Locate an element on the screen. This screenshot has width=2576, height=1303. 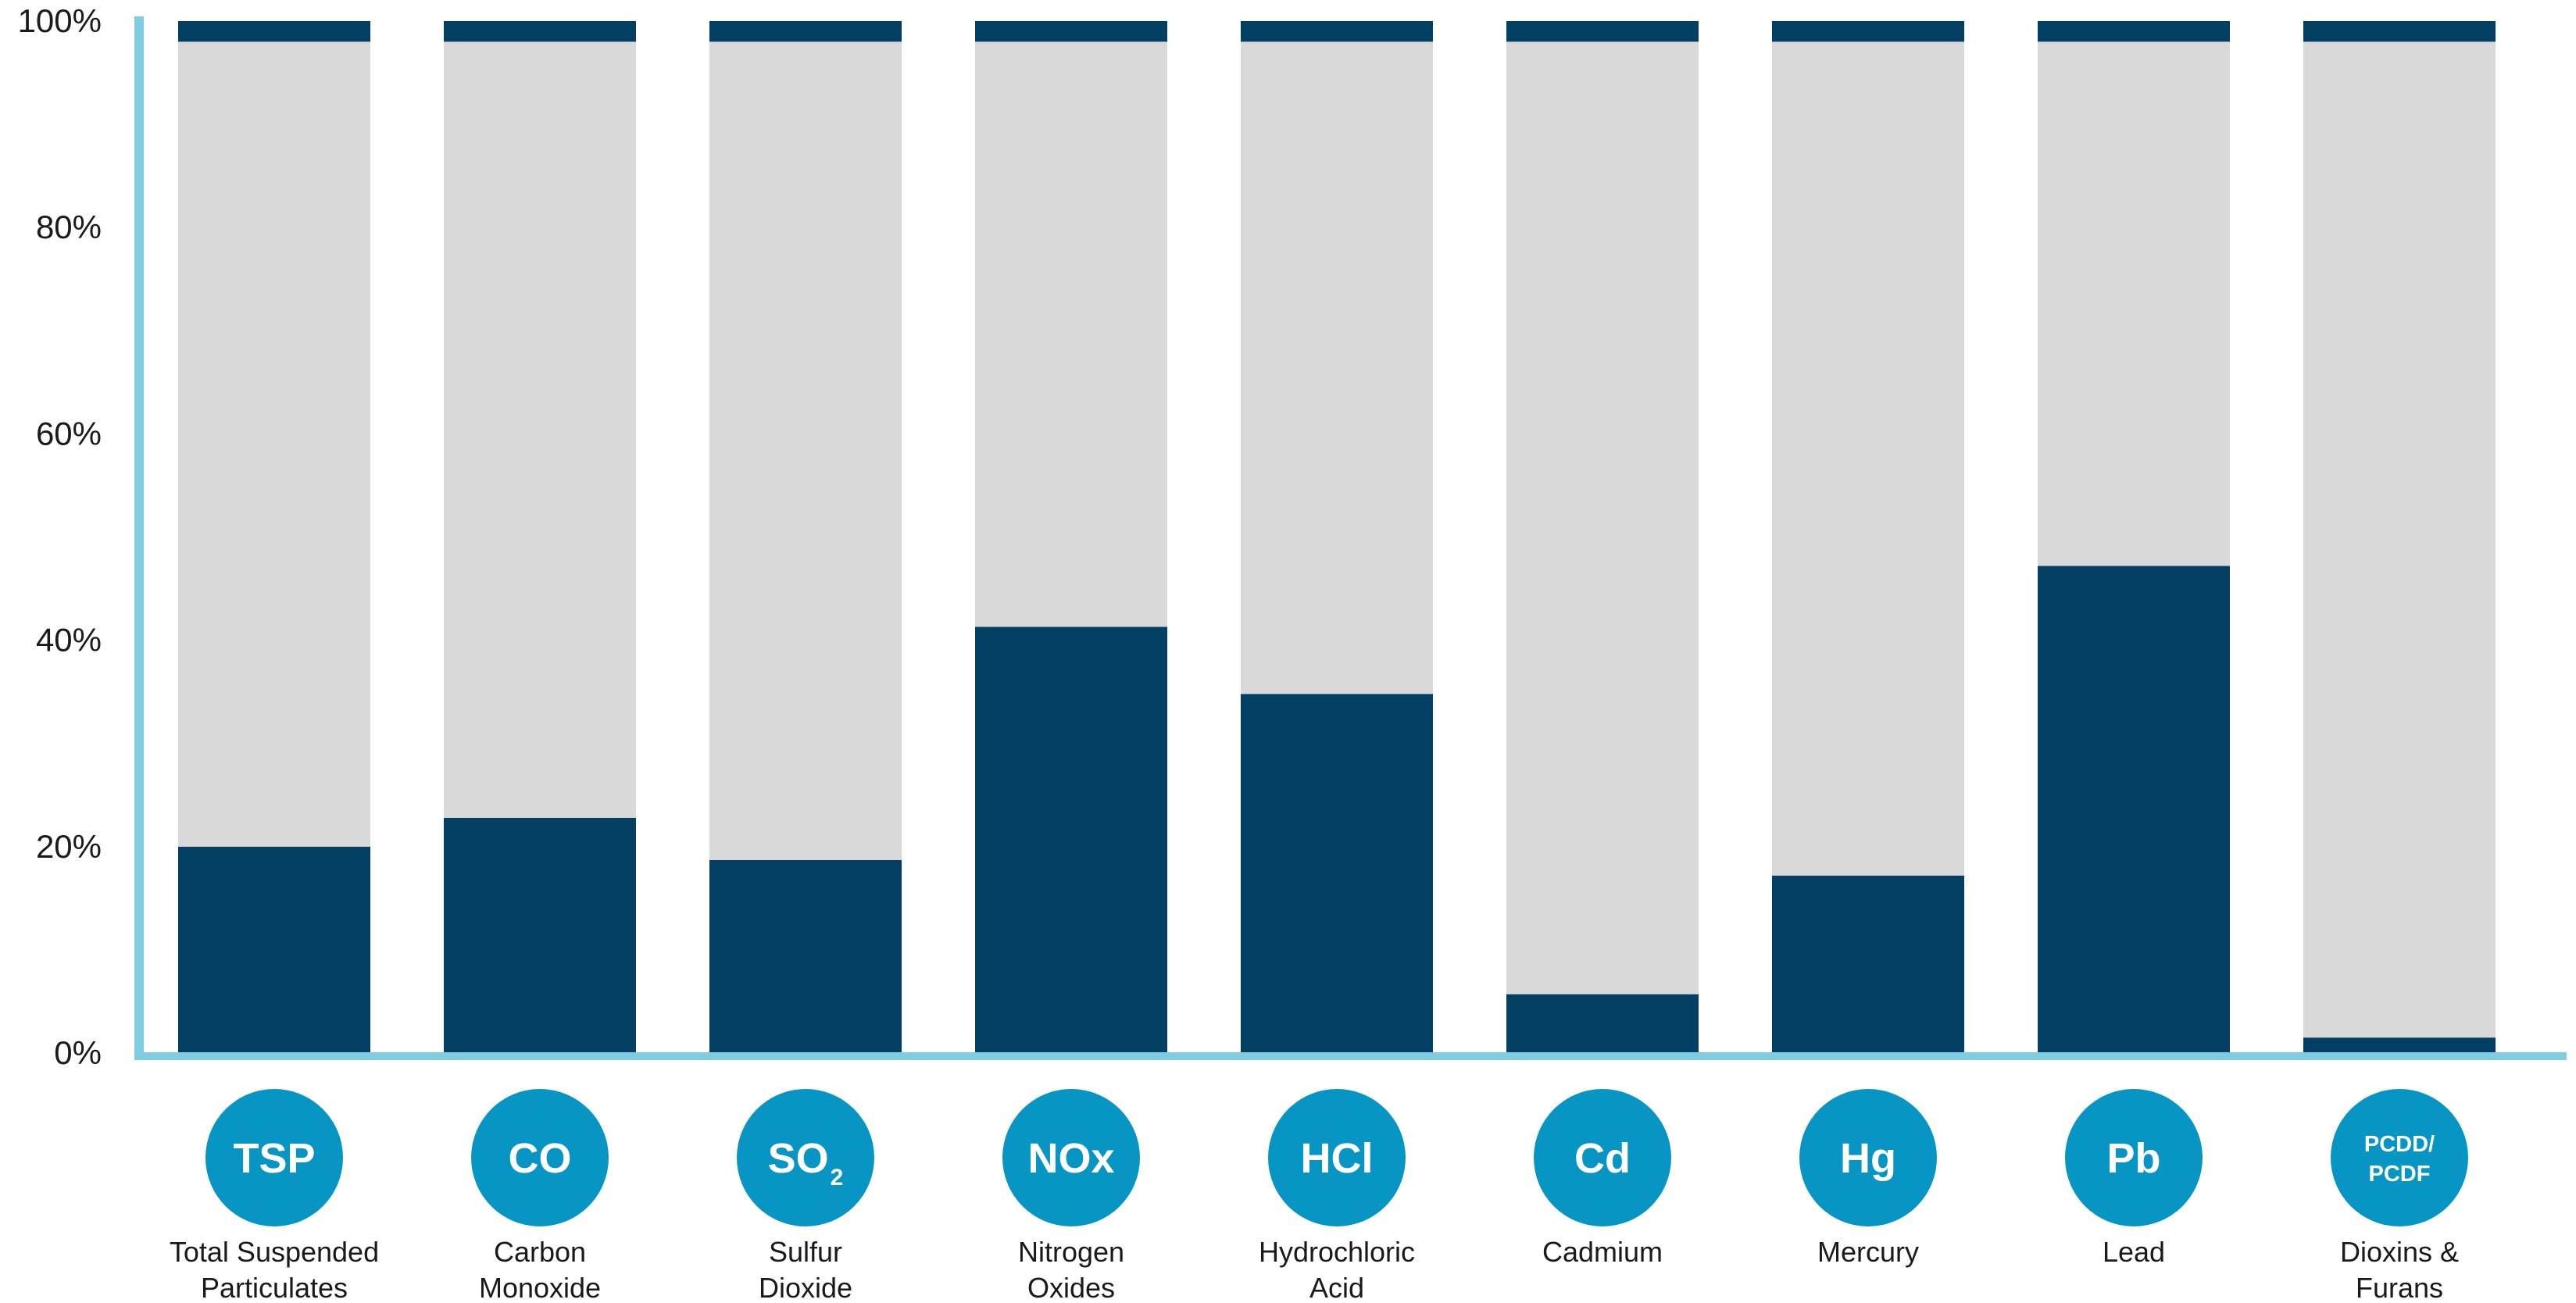
category-label: Carbon is located at coordinates (540, 1252).